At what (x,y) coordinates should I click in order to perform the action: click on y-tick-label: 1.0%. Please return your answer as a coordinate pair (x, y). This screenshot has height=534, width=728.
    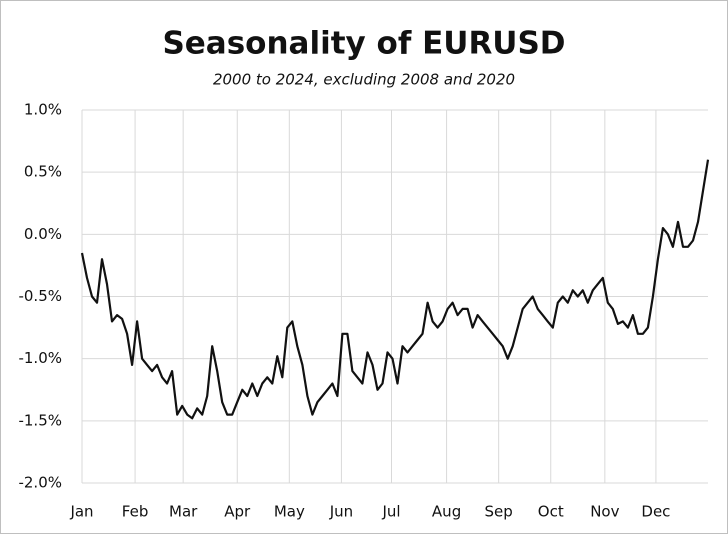
    Looking at the image, I should click on (43, 110).